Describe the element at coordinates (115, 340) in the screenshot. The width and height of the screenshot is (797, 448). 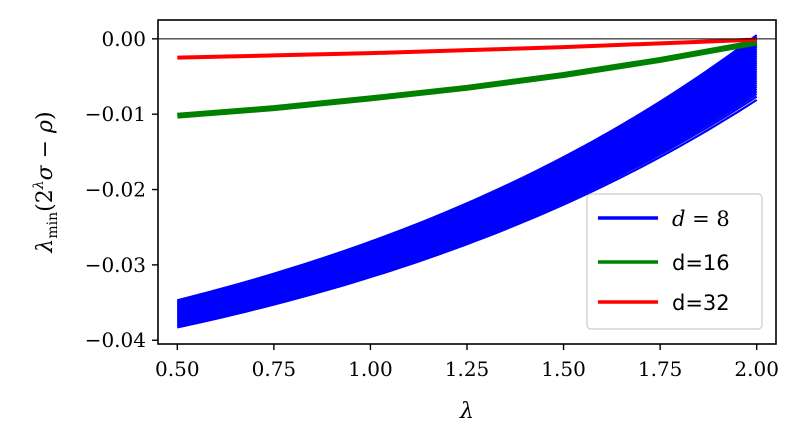
I see `y-tick-label: −0.04` at that location.